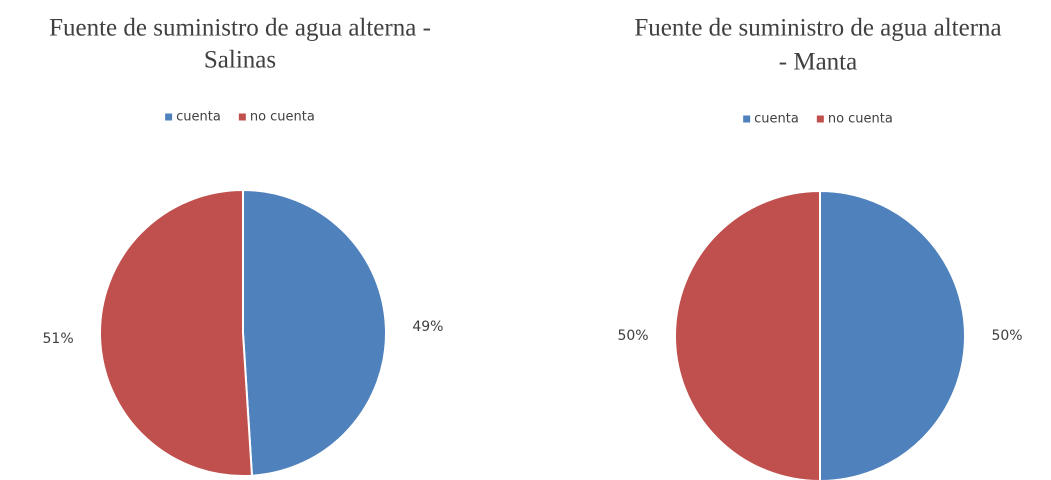 Image resolution: width=1051 pixels, height=480 pixels. What do you see at coordinates (818, 62) in the screenshot?
I see `chart-title: - Manta` at bounding box center [818, 62].